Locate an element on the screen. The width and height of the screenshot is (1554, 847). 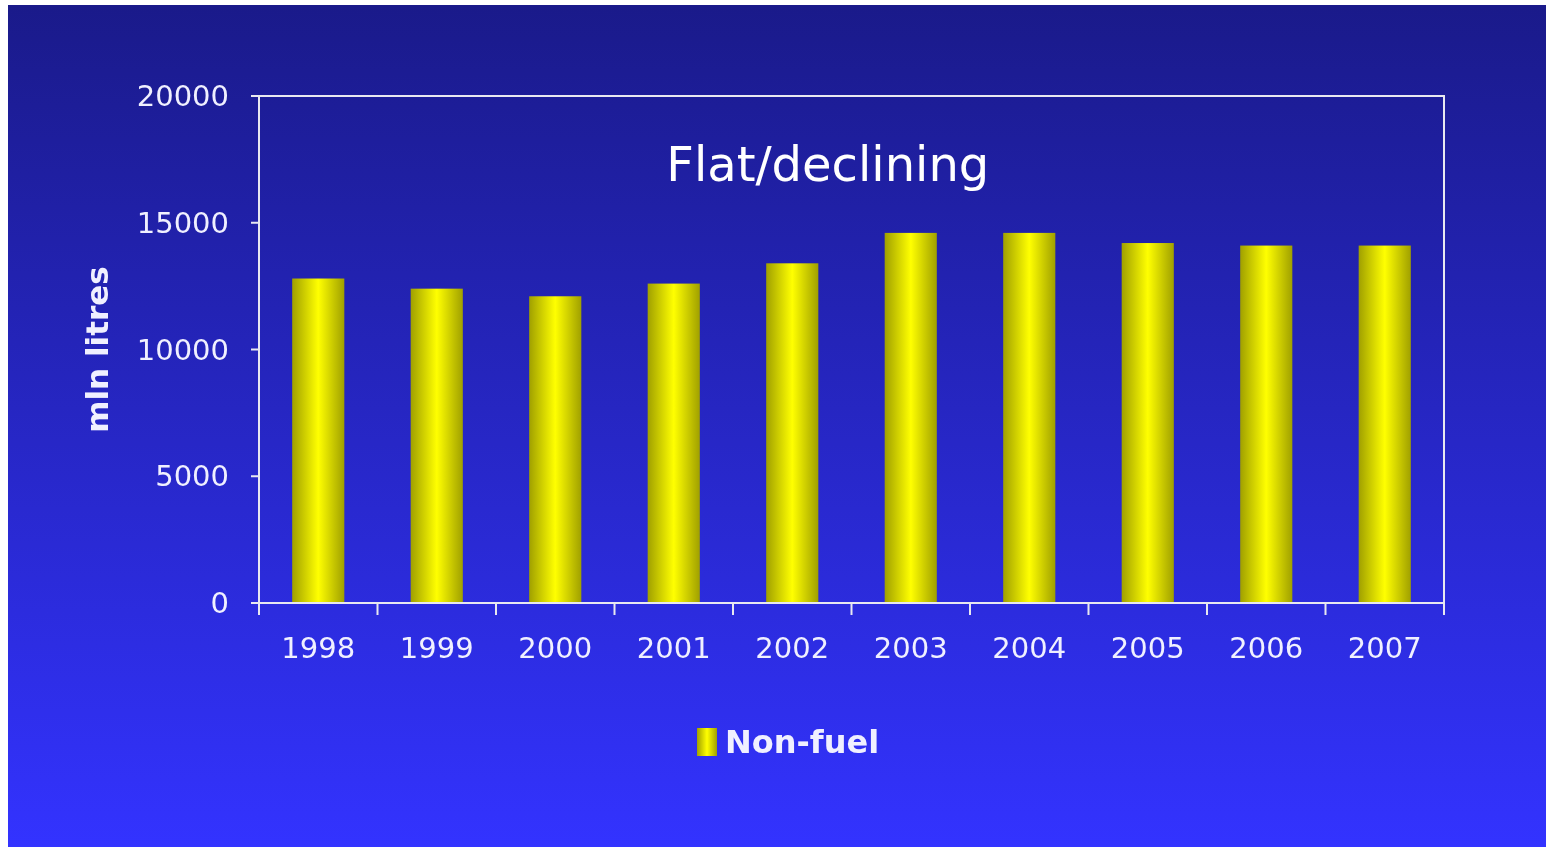
legend-label: Non-fuel is located at coordinates (802, 742).